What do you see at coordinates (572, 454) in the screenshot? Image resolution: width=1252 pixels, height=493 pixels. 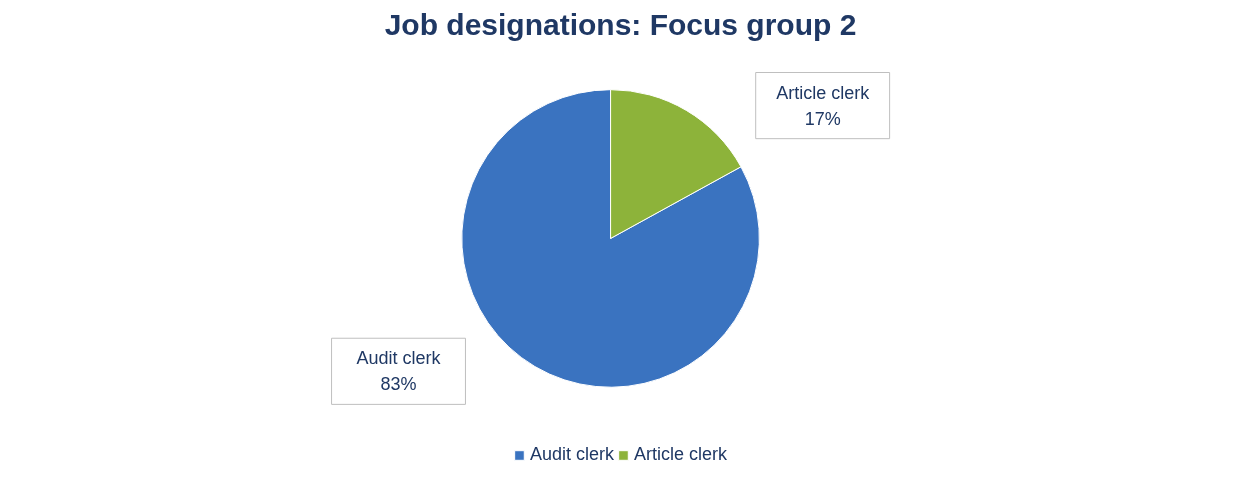 I see `legend-label: Audit clerk` at bounding box center [572, 454].